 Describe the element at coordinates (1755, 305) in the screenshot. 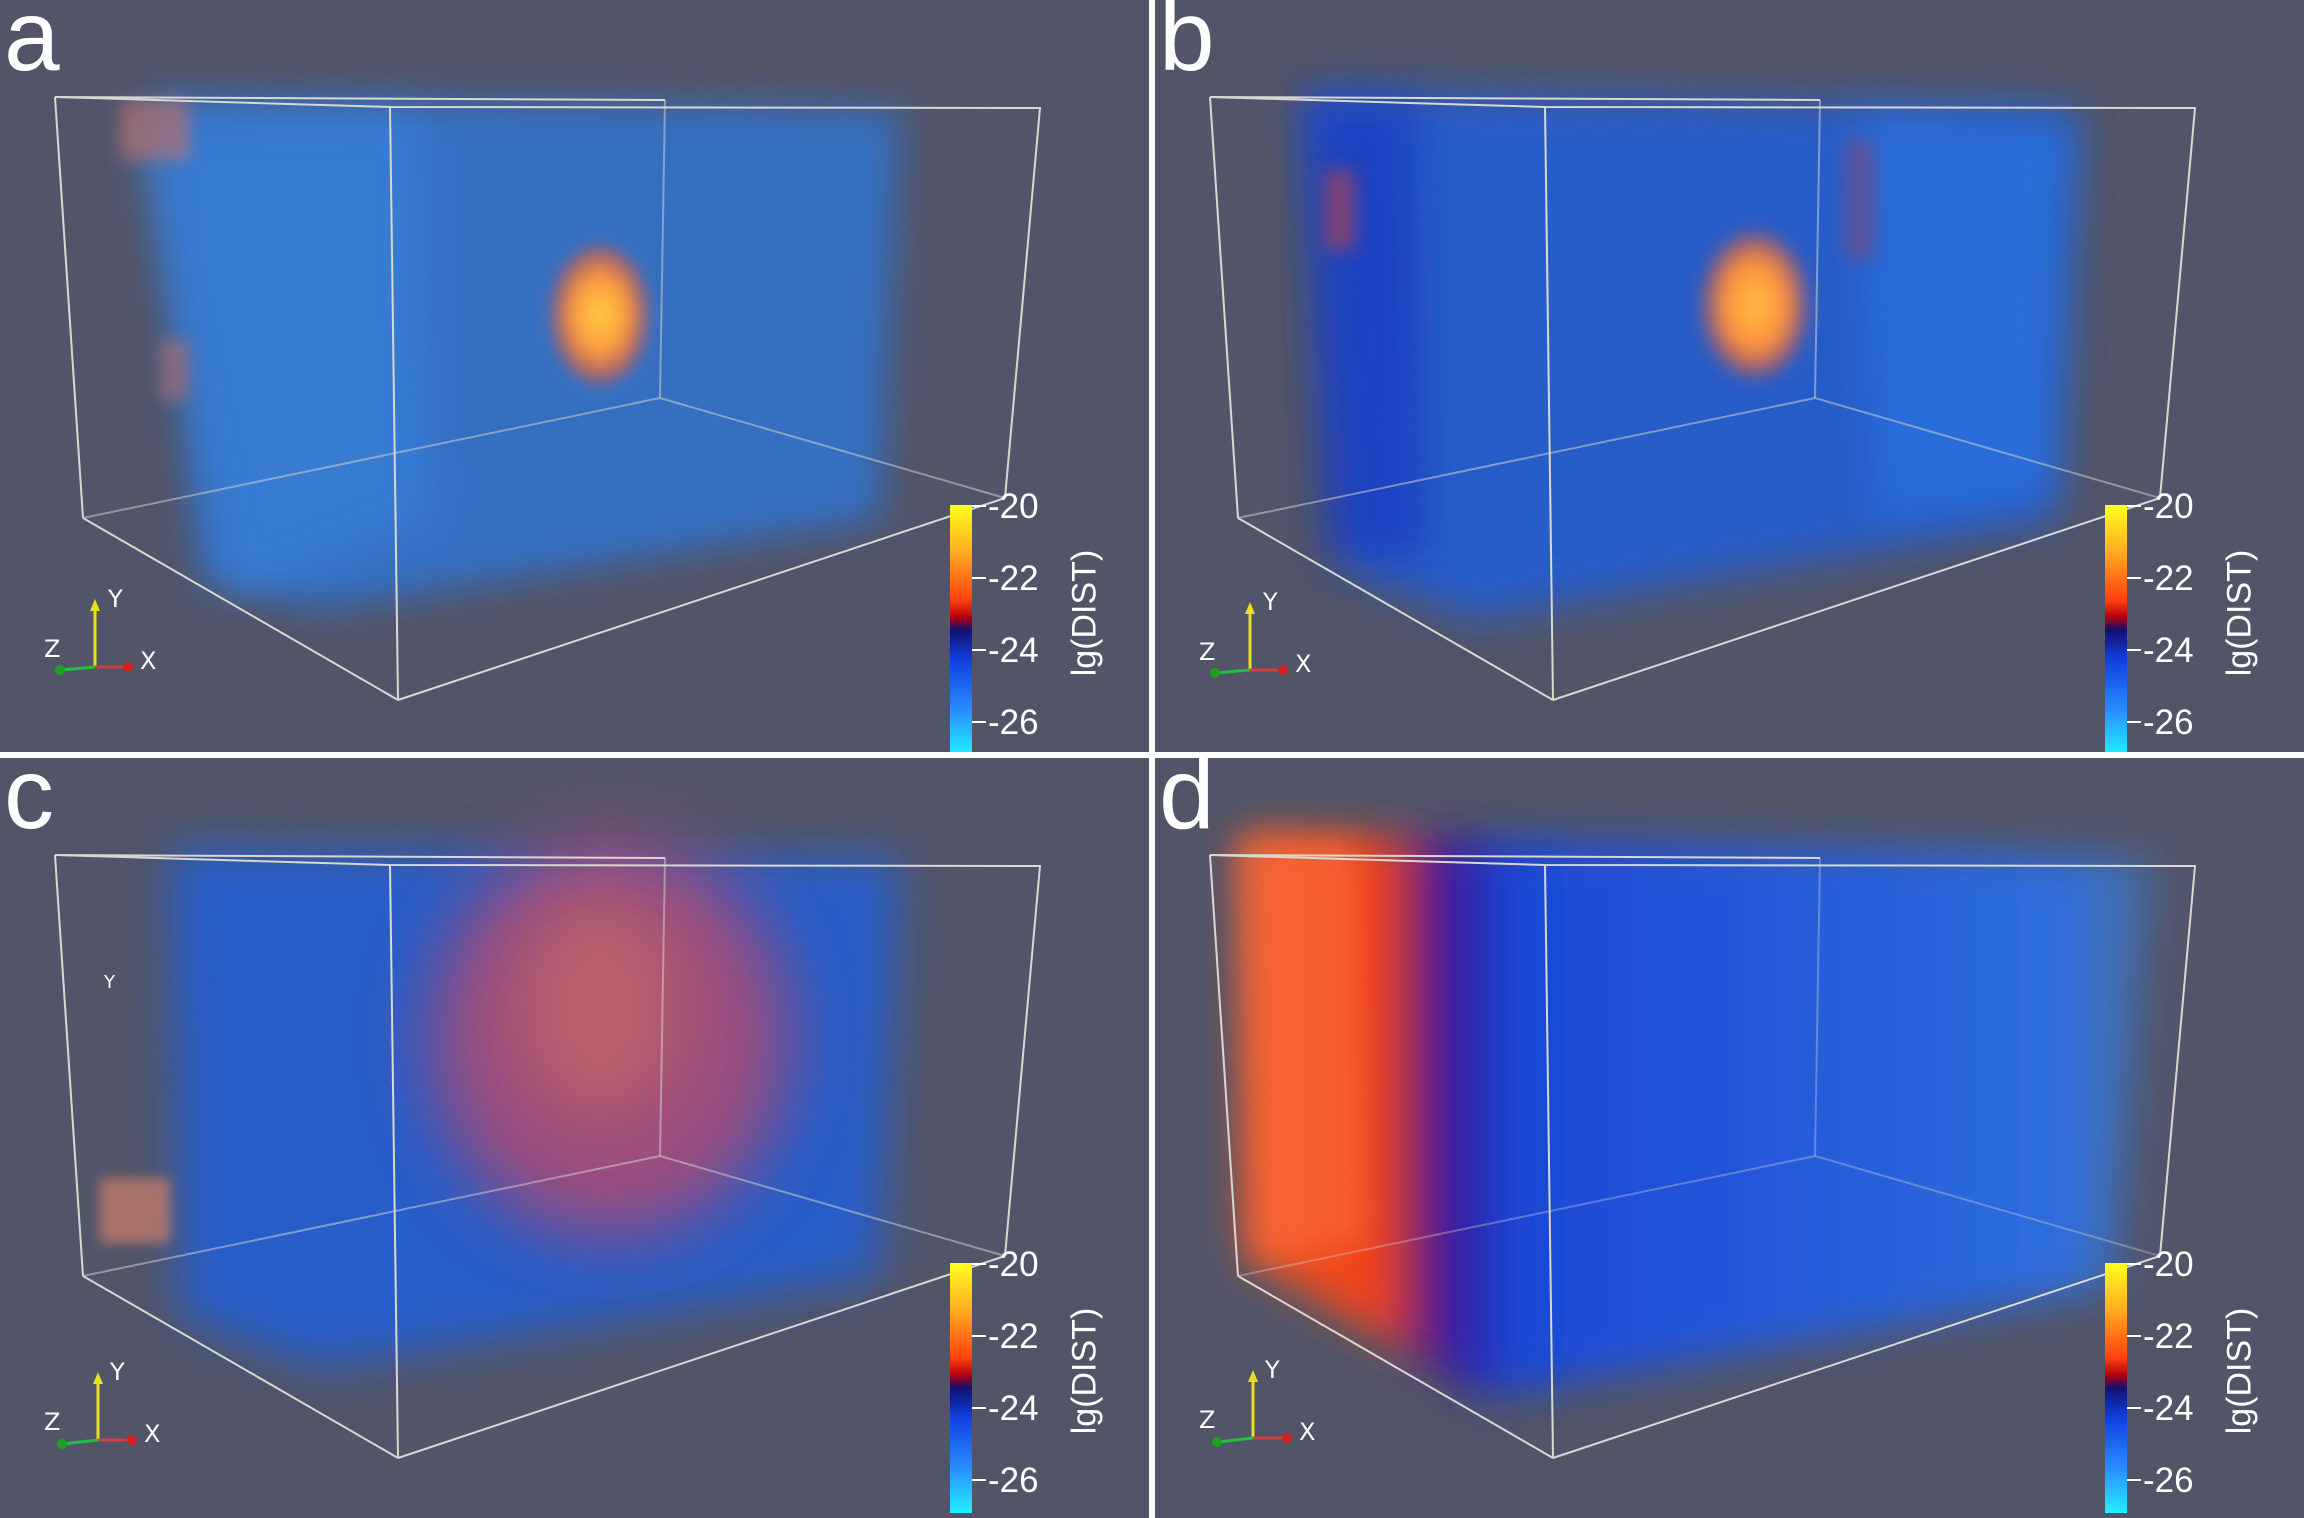

I see `hotspot-b` at that location.